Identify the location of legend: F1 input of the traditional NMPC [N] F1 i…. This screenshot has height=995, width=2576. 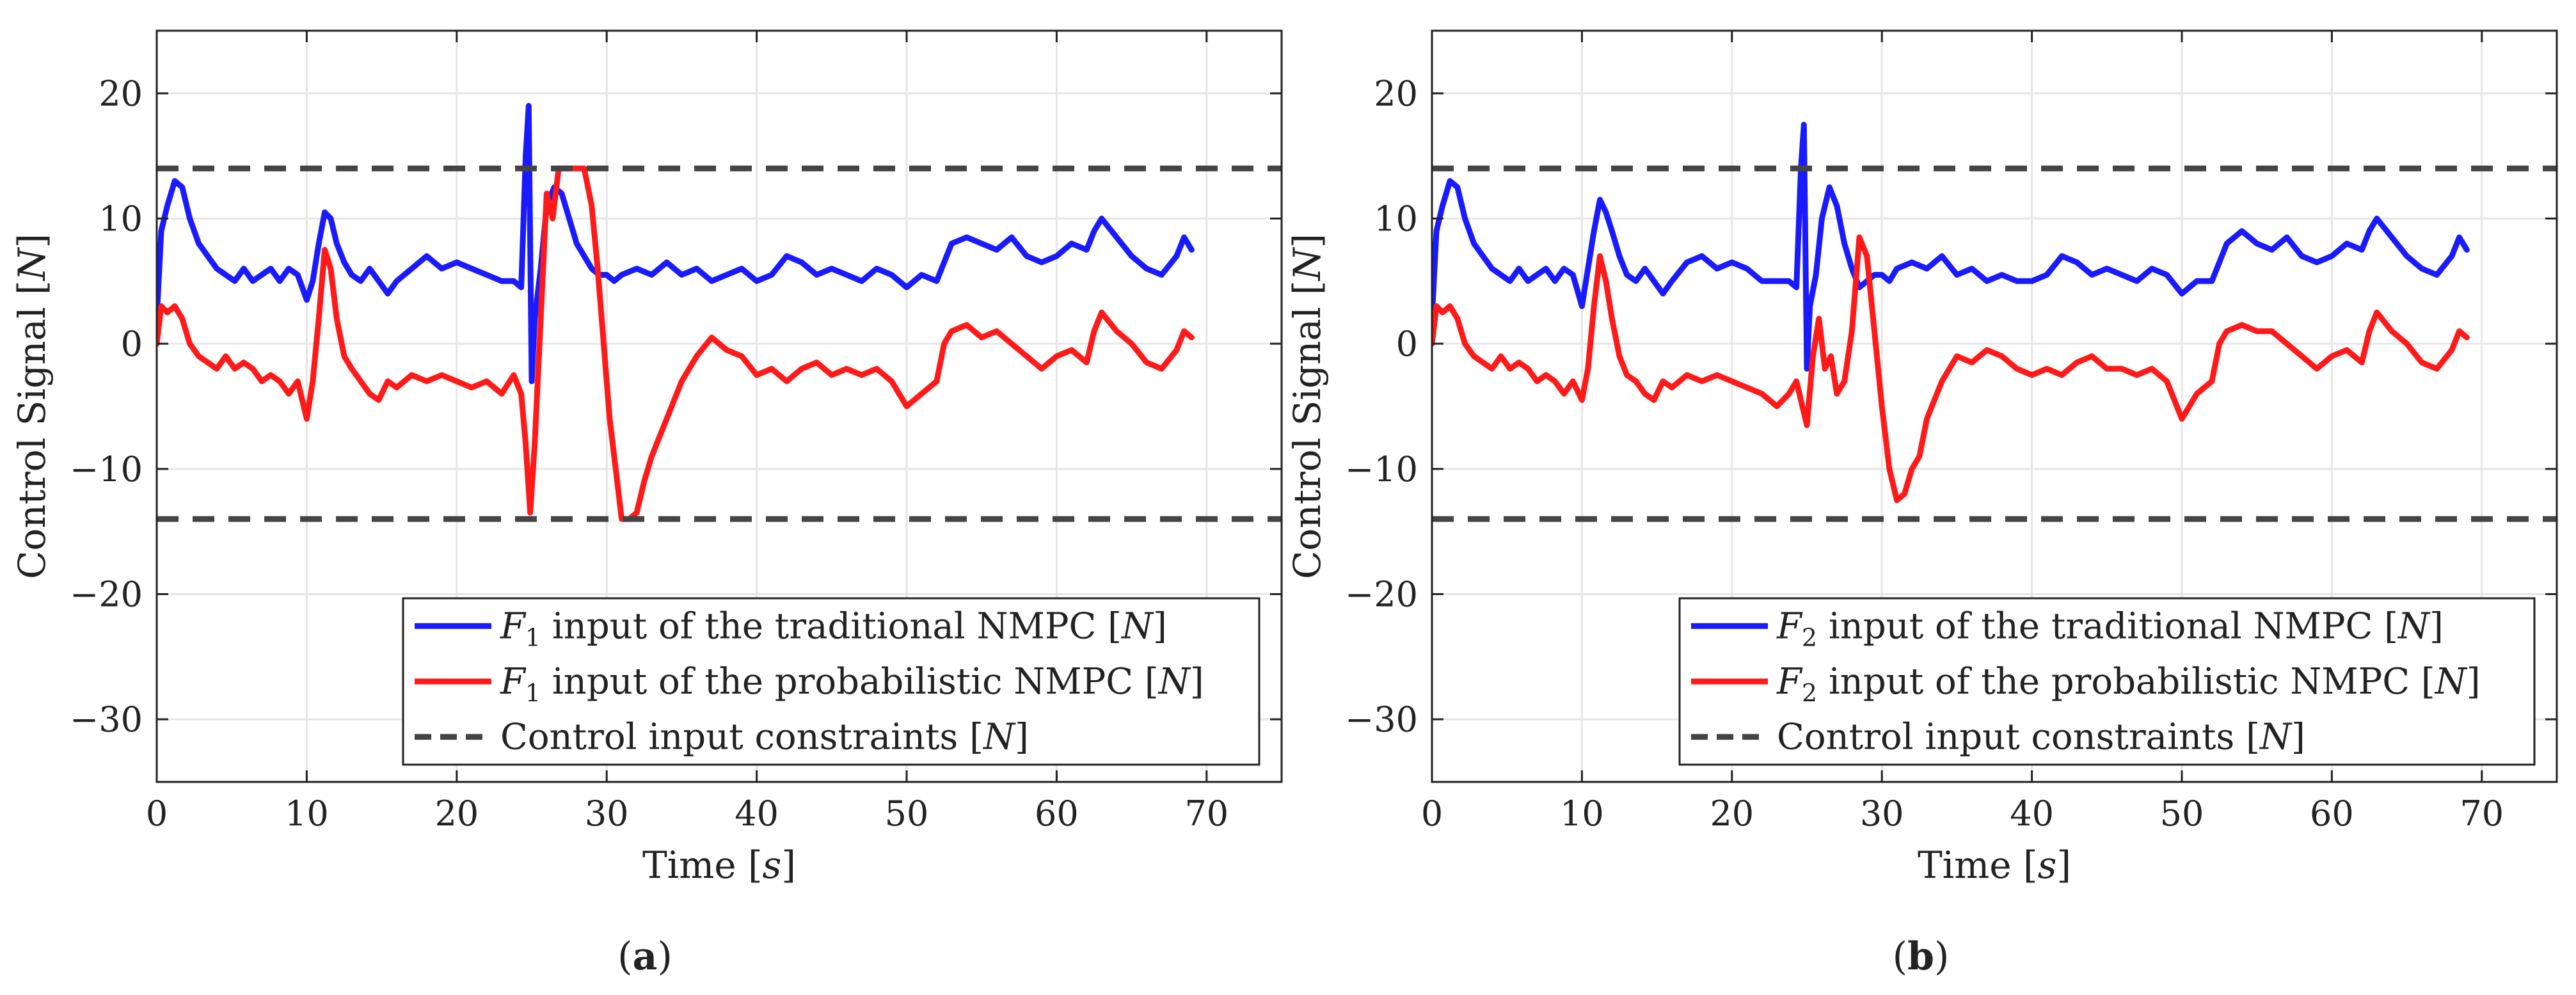
(831, 681).